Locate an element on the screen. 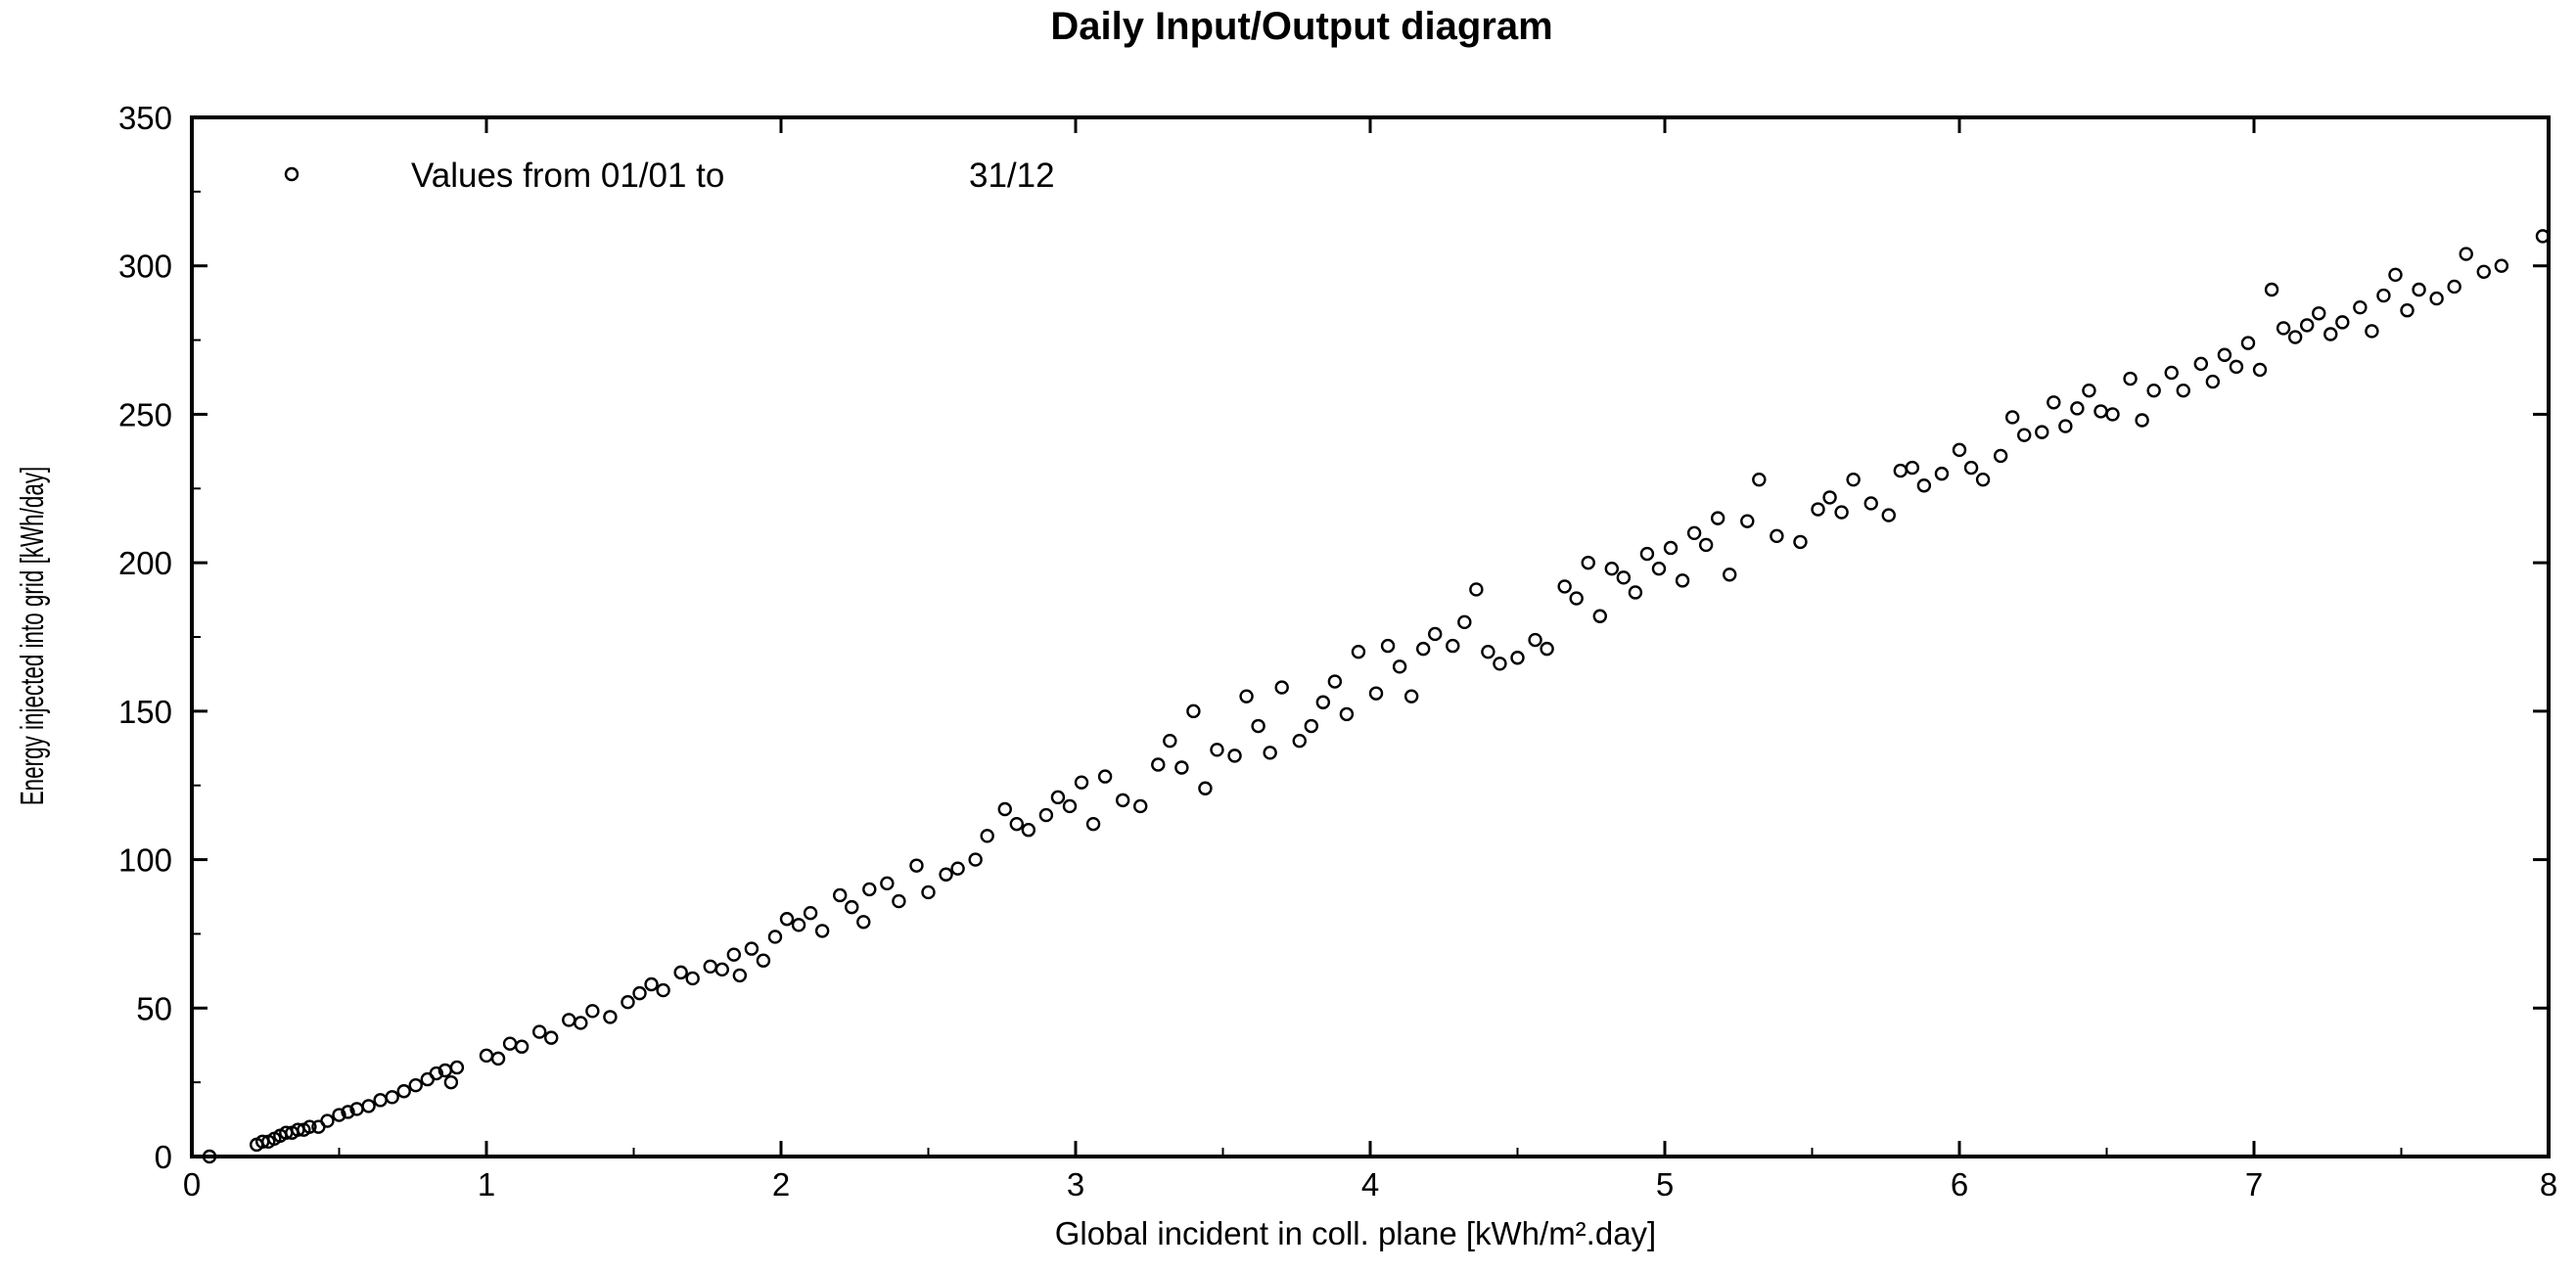  legend-end-date: 31/12 is located at coordinates (1012, 176).